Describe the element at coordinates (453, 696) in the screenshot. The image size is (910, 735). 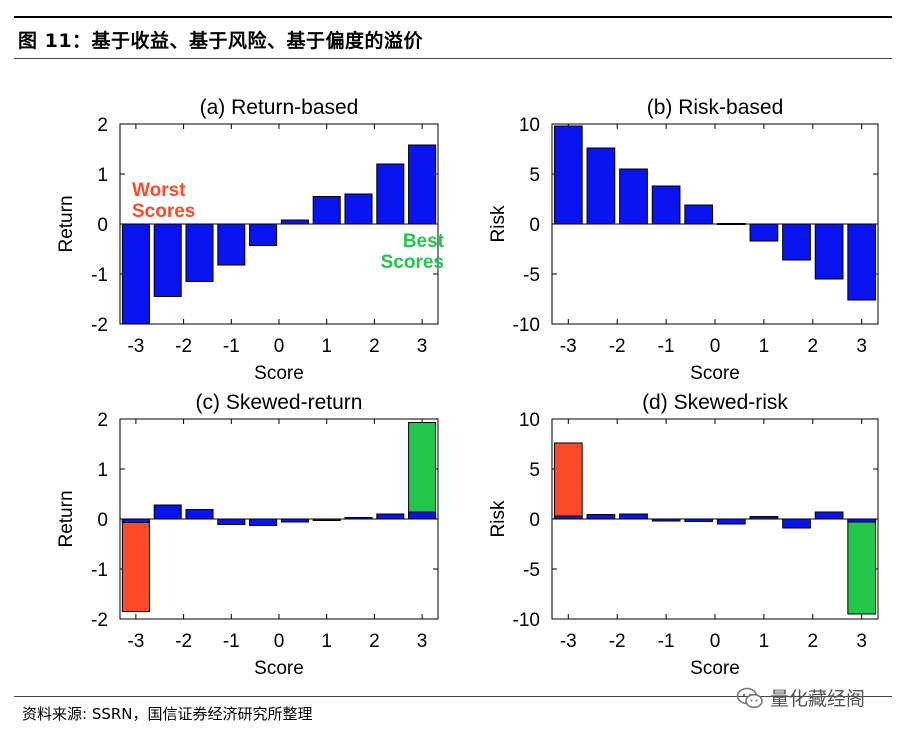
I see `footer-rule` at that location.